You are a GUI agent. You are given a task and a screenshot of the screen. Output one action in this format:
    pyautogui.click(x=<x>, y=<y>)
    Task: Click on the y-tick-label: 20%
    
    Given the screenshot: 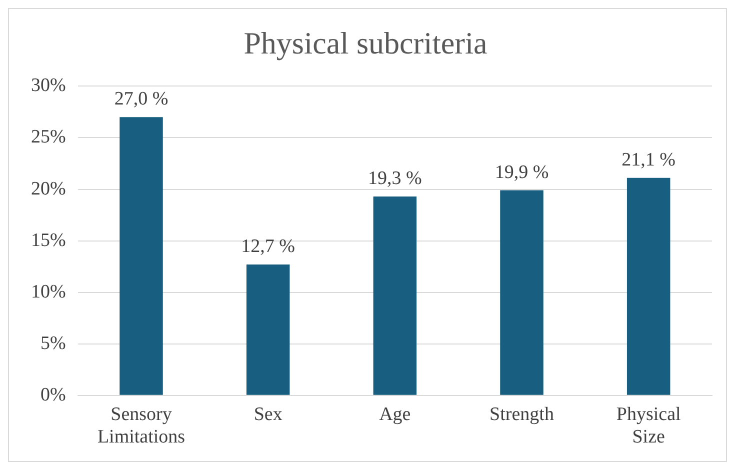 What is the action you would take?
    pyautogui.click(x=48, y=189)
    